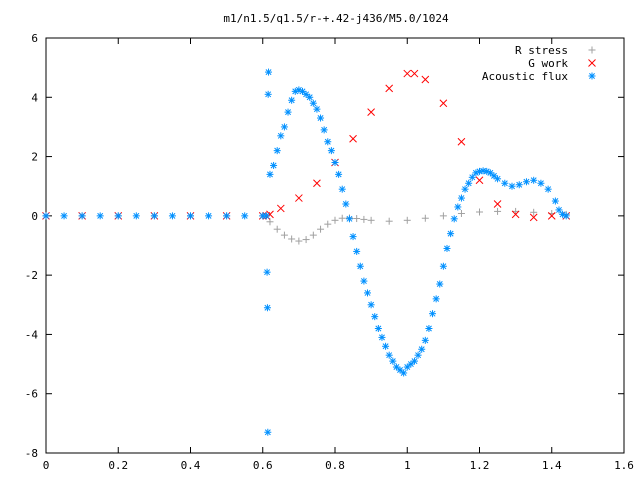  I want to click on y-tick-label: 6, so click(34, 38).